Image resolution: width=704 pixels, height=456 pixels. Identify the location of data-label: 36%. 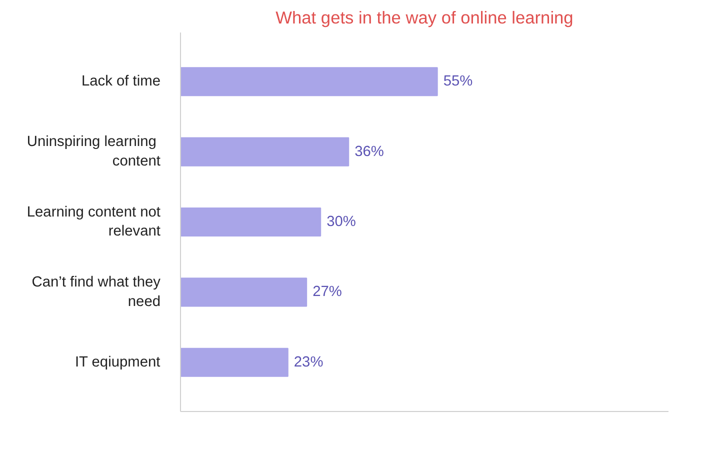
(369, 152).